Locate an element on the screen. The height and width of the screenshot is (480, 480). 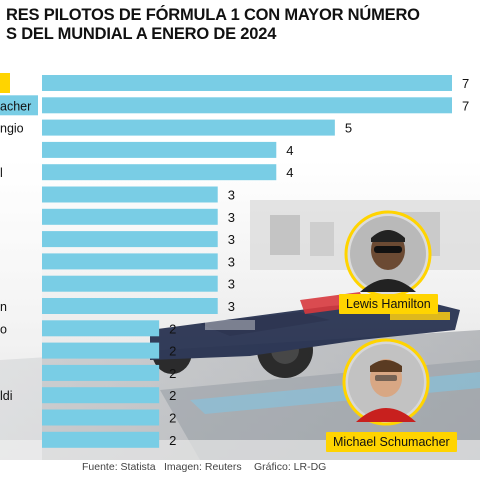
driver-name-badge: Lewis Hamilton is located at coordinates (388, 304).